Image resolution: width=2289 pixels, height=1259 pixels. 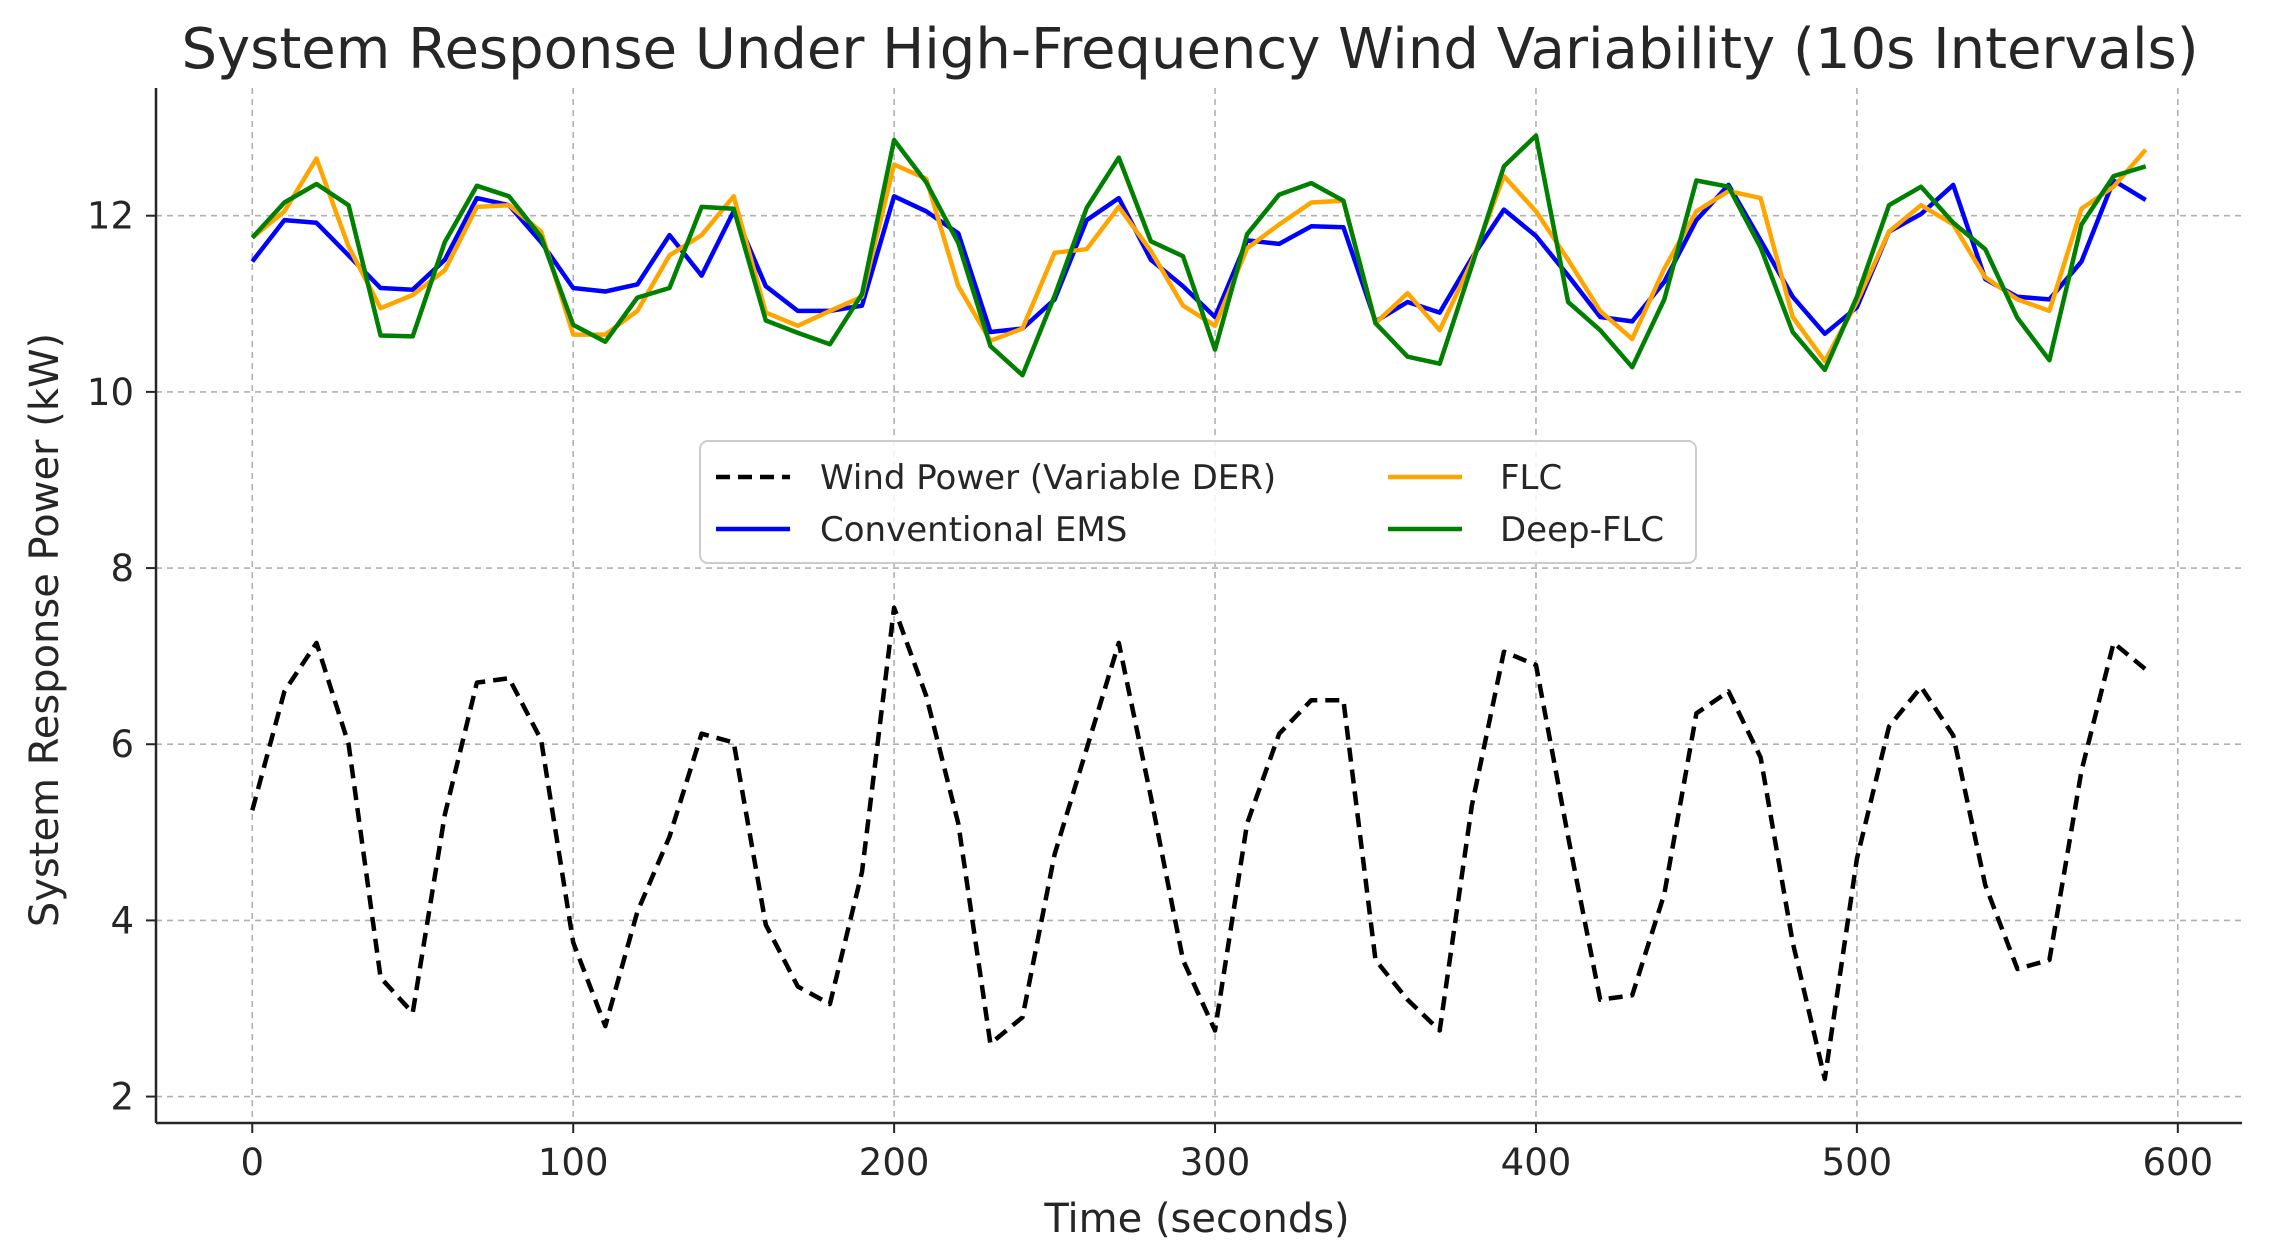 I want to click on y-tick-label-12: 12, so click(x=110, y=216).